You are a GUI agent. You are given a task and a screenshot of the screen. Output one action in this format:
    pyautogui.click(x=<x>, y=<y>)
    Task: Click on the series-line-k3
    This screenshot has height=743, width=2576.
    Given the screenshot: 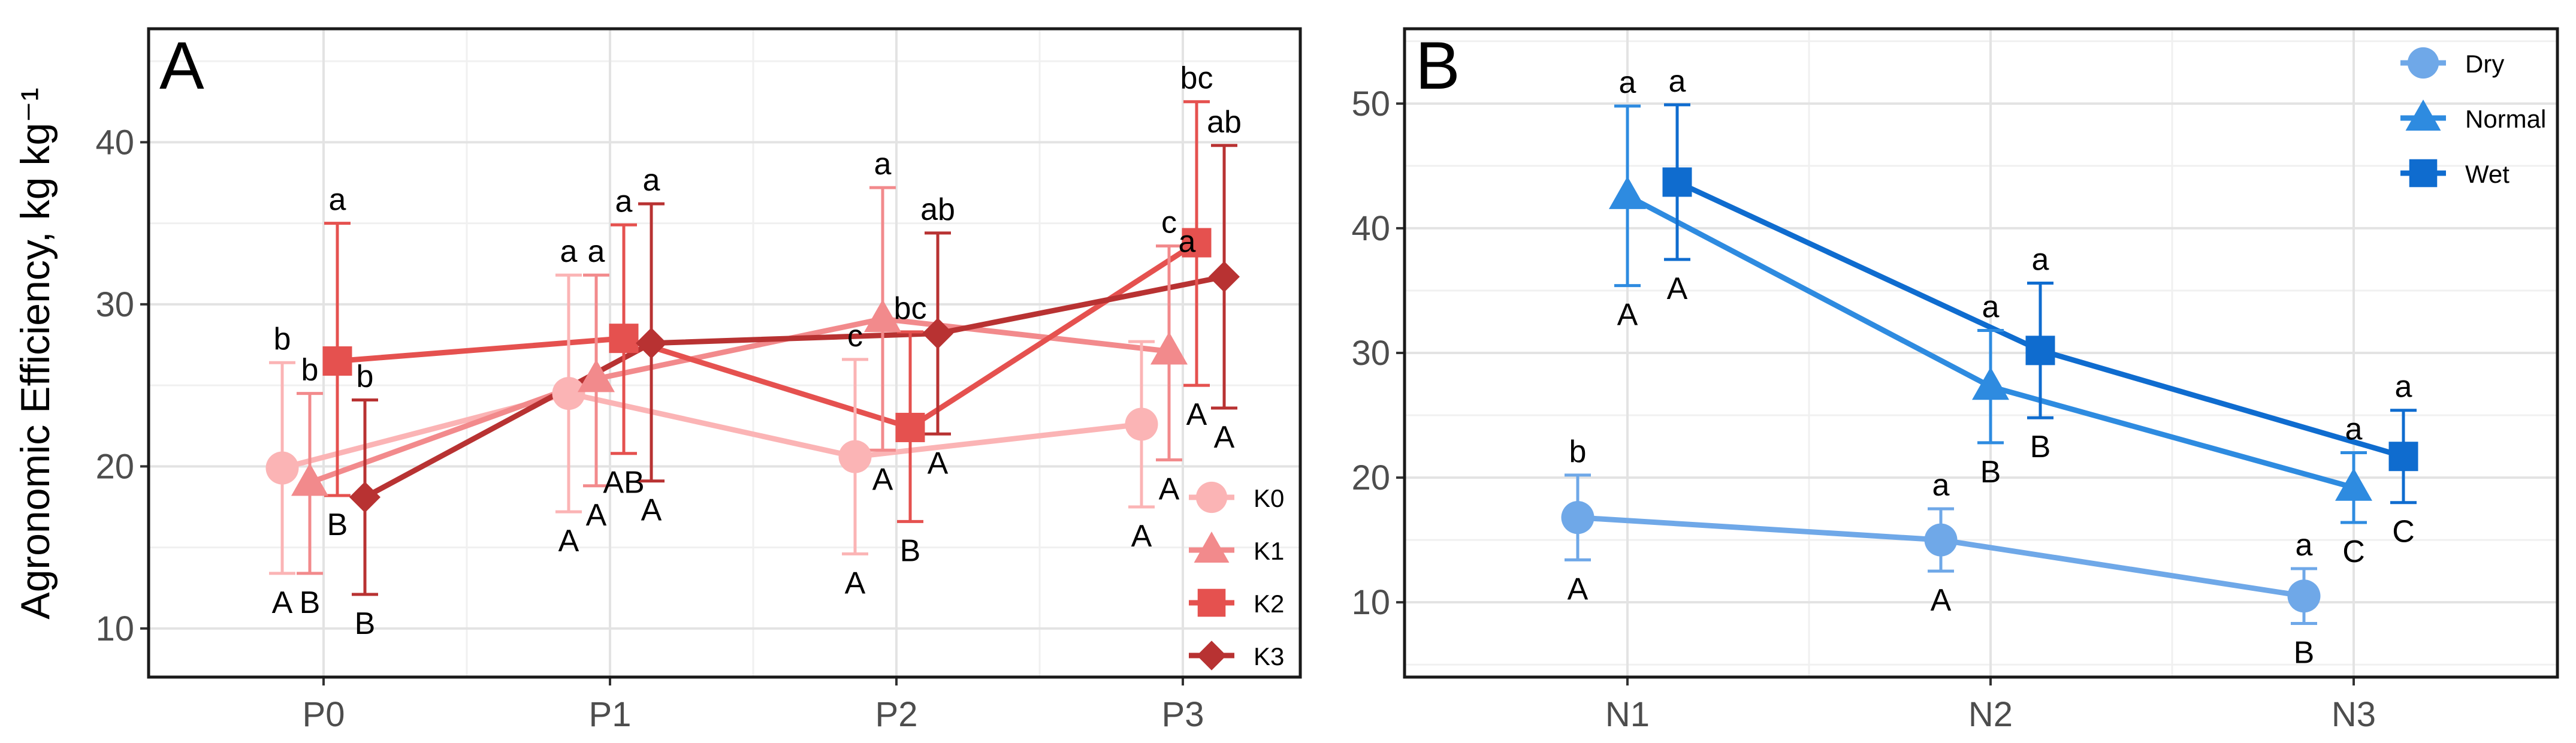 What is the action you would take?
    pyautogui.click(x=794, y=387)
    